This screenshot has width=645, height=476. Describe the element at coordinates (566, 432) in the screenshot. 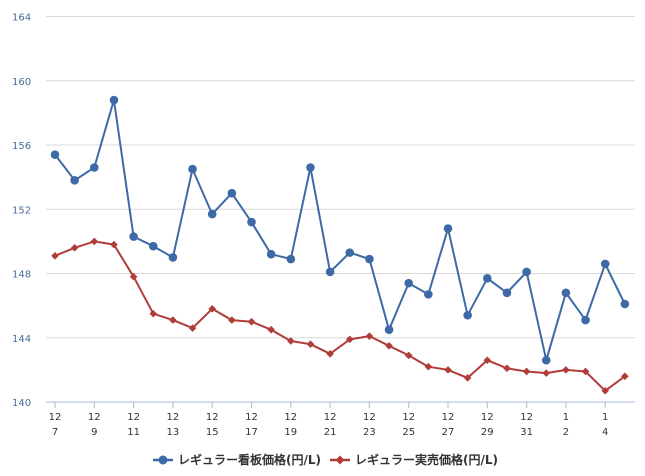

I see `x-tick-day: 2` at that location.